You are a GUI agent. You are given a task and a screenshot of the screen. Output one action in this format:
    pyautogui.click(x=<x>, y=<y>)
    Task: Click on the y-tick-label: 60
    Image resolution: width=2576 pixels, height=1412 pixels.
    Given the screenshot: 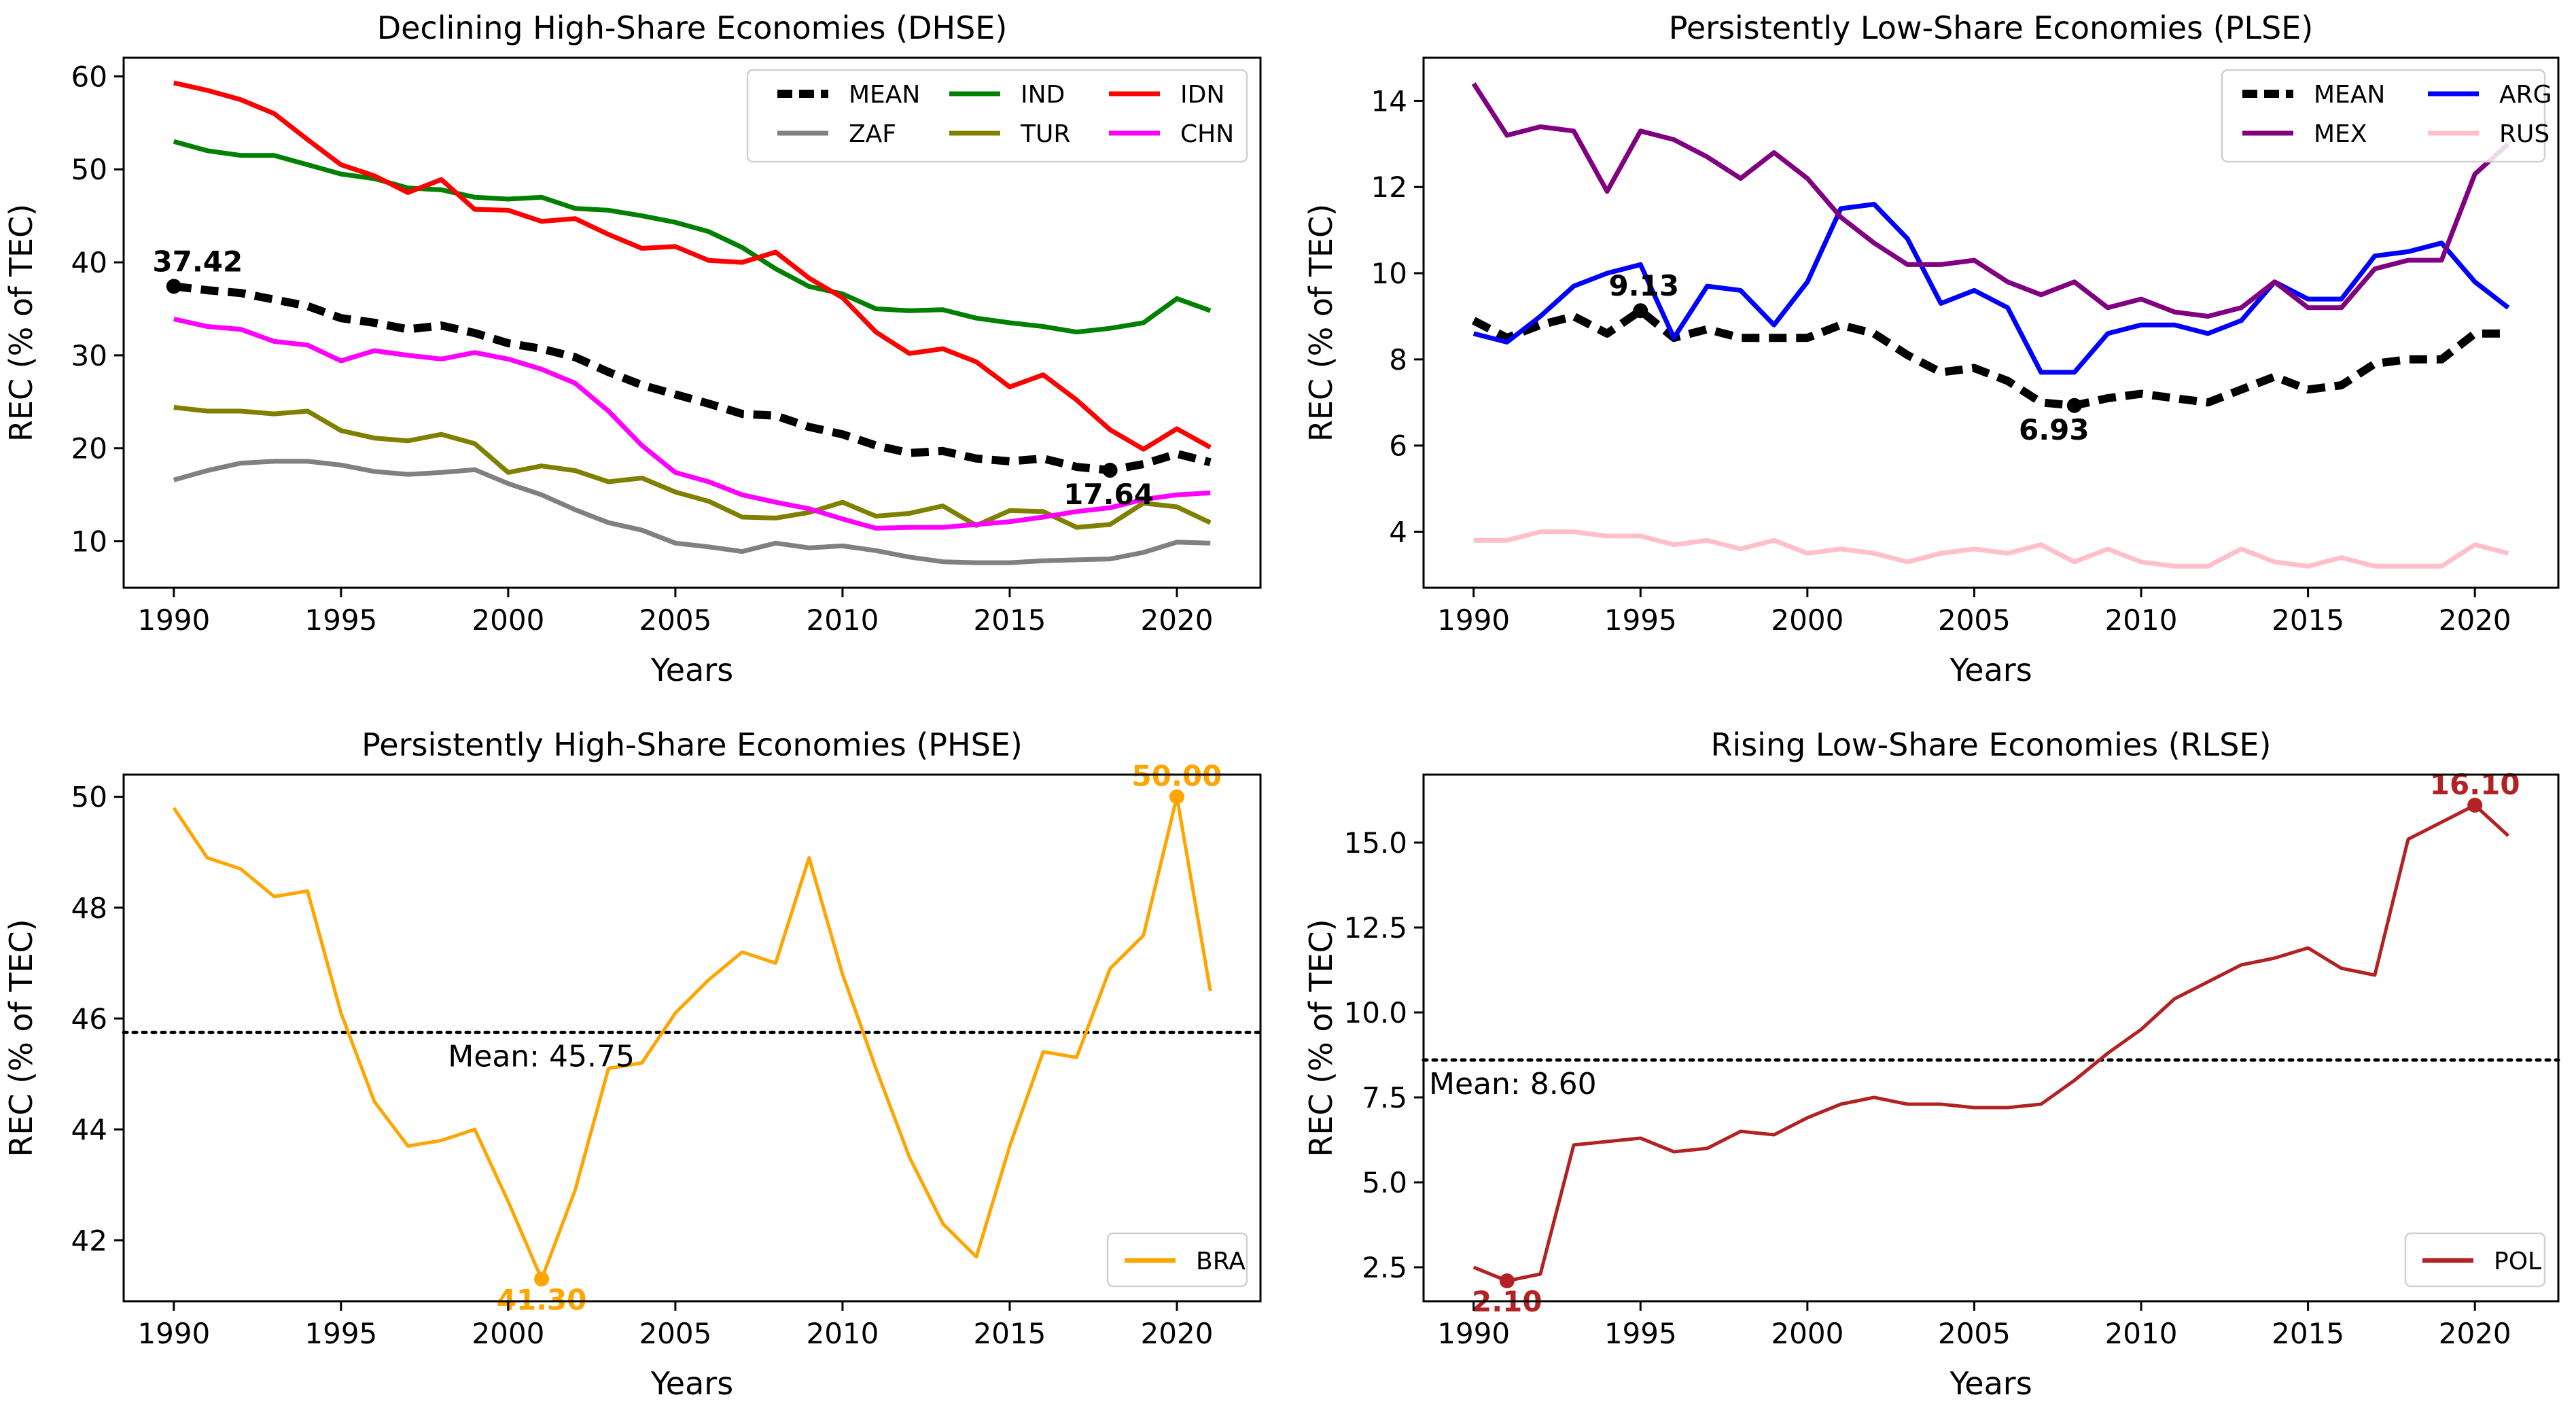 What is the action you would take?
    pyautogui.click(x=89, y=76)
    